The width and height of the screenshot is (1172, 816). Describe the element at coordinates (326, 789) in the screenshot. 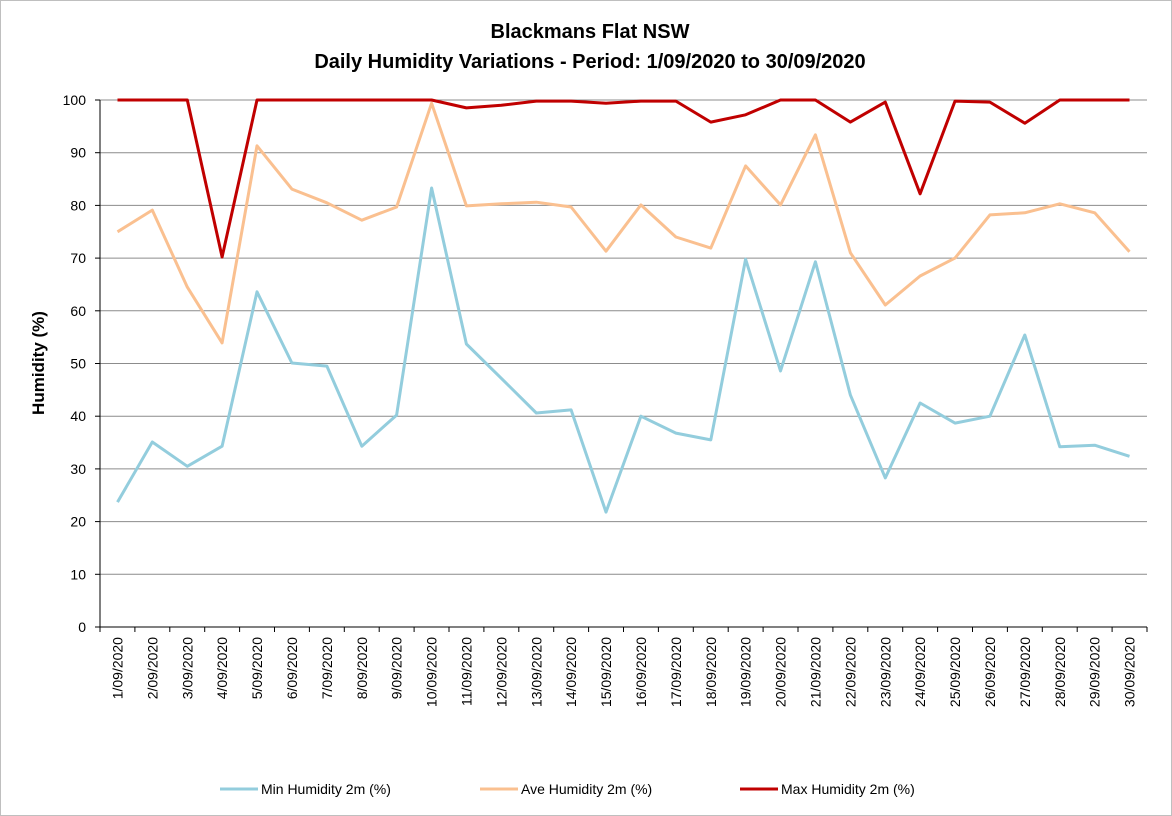

I see `legend-label: Min Humidity 2m (%)` at that location.